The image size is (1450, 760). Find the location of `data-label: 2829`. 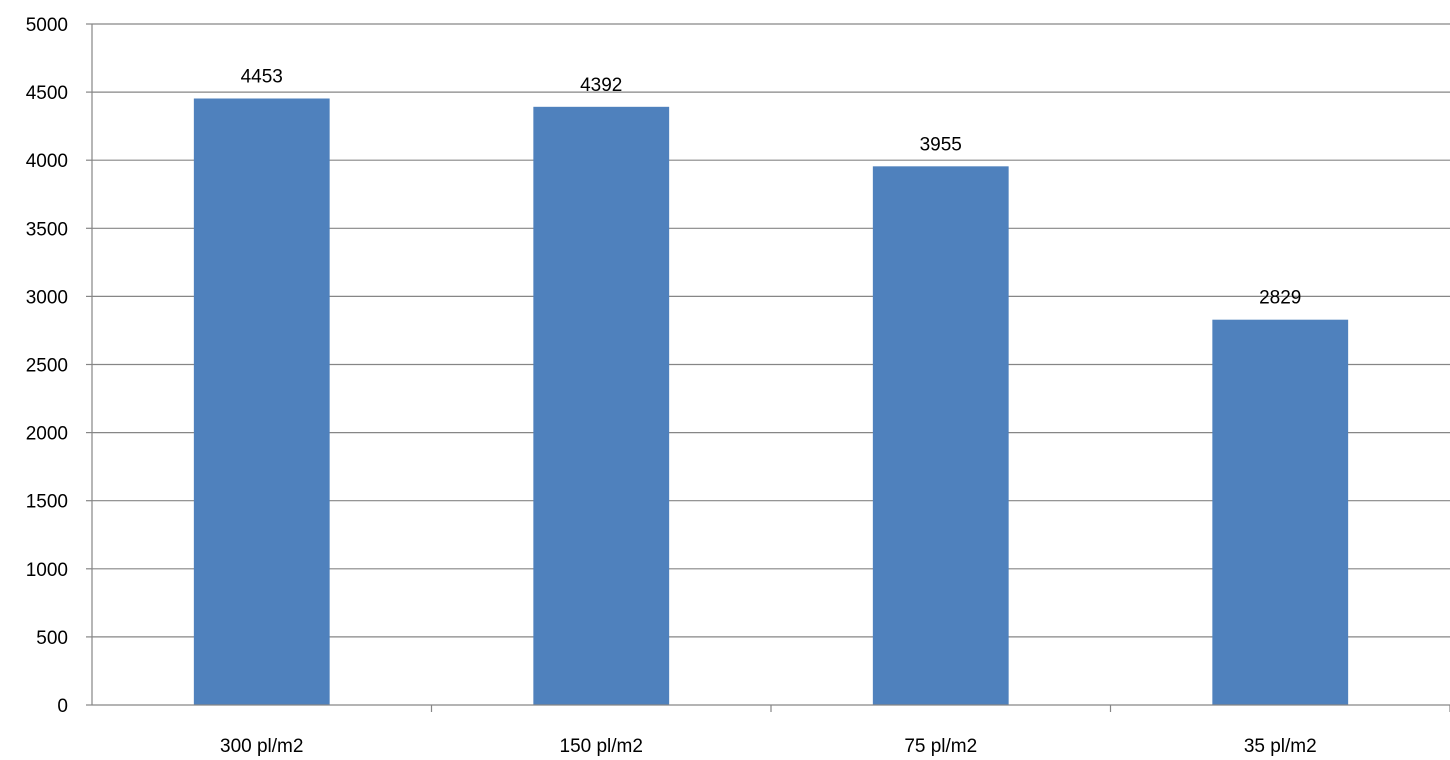

data-label: 2829 is located at coordinates (1280, 298).